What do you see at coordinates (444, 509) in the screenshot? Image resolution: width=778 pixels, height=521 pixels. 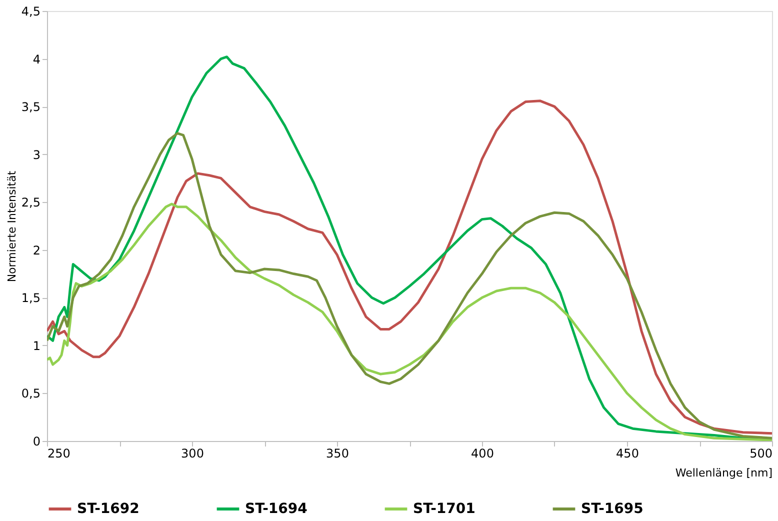 I see `legend-label: ST-1701` at bounding box center [444, 509].